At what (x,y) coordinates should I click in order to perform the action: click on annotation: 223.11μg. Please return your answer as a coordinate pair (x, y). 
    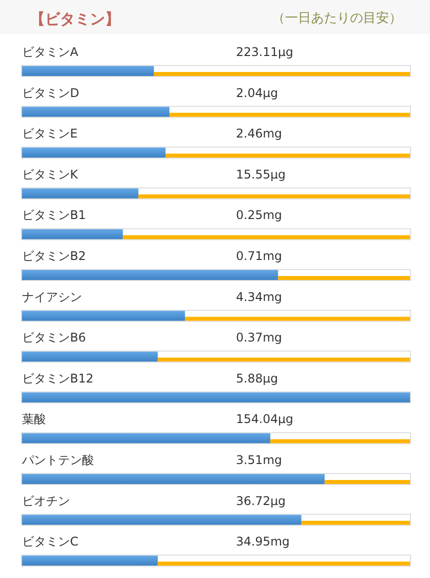
    Looking at the image, I should click on (265, 52).